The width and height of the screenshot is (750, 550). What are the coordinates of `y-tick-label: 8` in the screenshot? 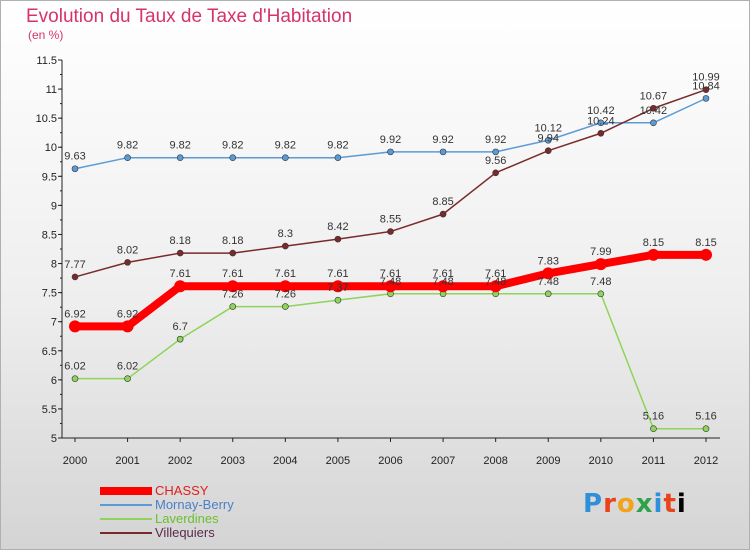 It's located at (54, 265).